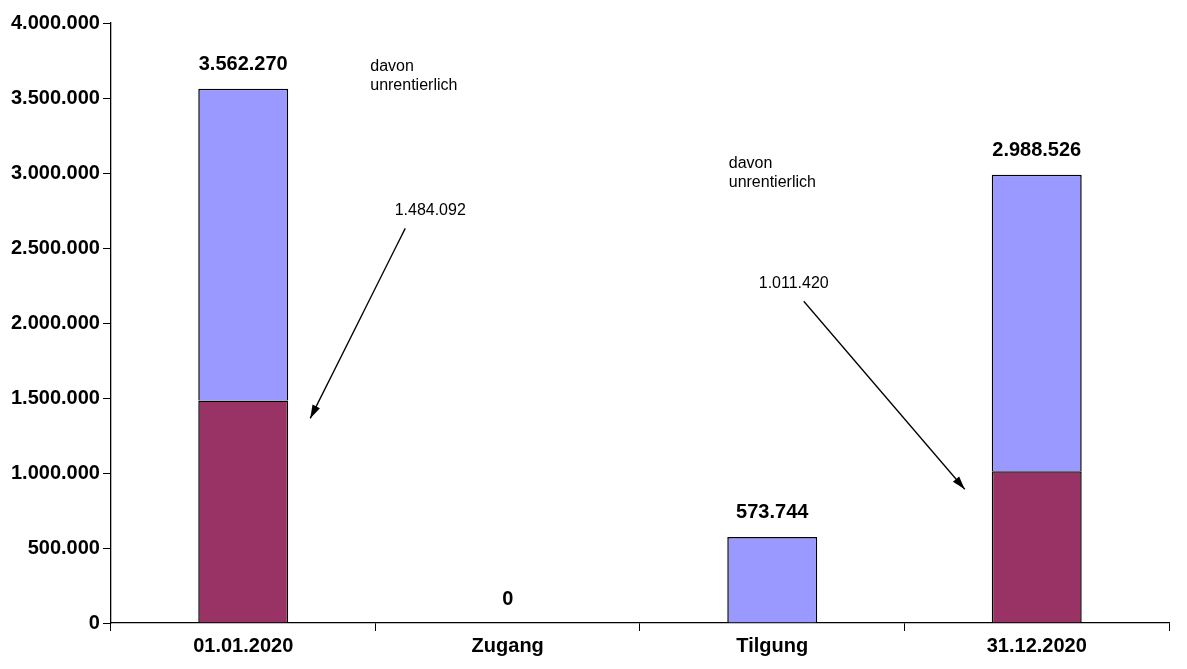 The width and height of the screenshot is (1187, 669). Describe the element at coordinates (63, 546) in the screenshot. I see `y-tick-label: 500.000` at that location.